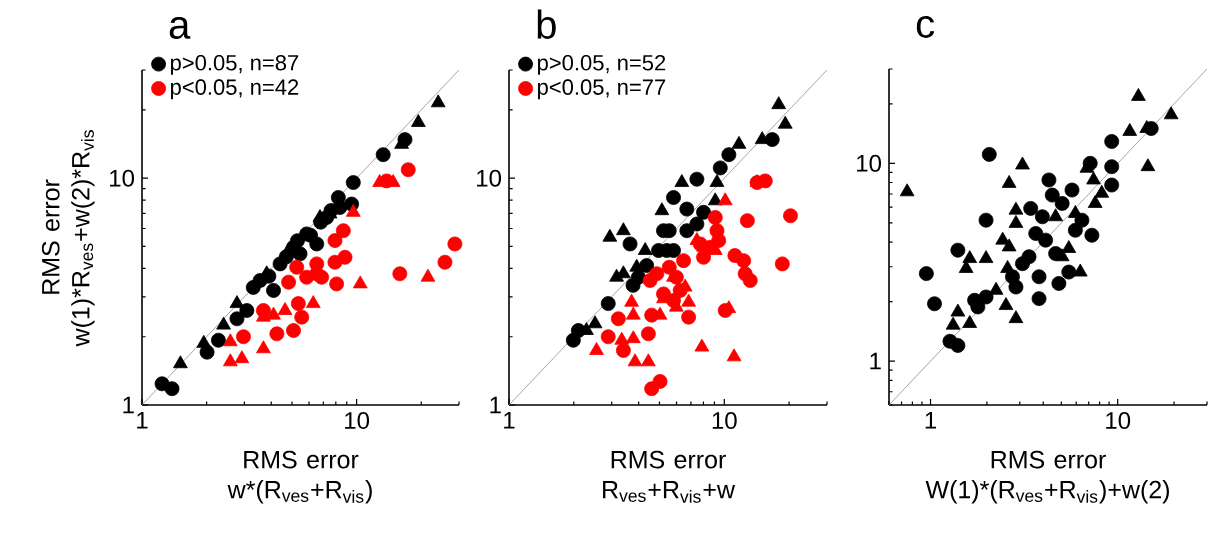  I want to click on legend-label: p<0.05, n=77, so click(602, 89).